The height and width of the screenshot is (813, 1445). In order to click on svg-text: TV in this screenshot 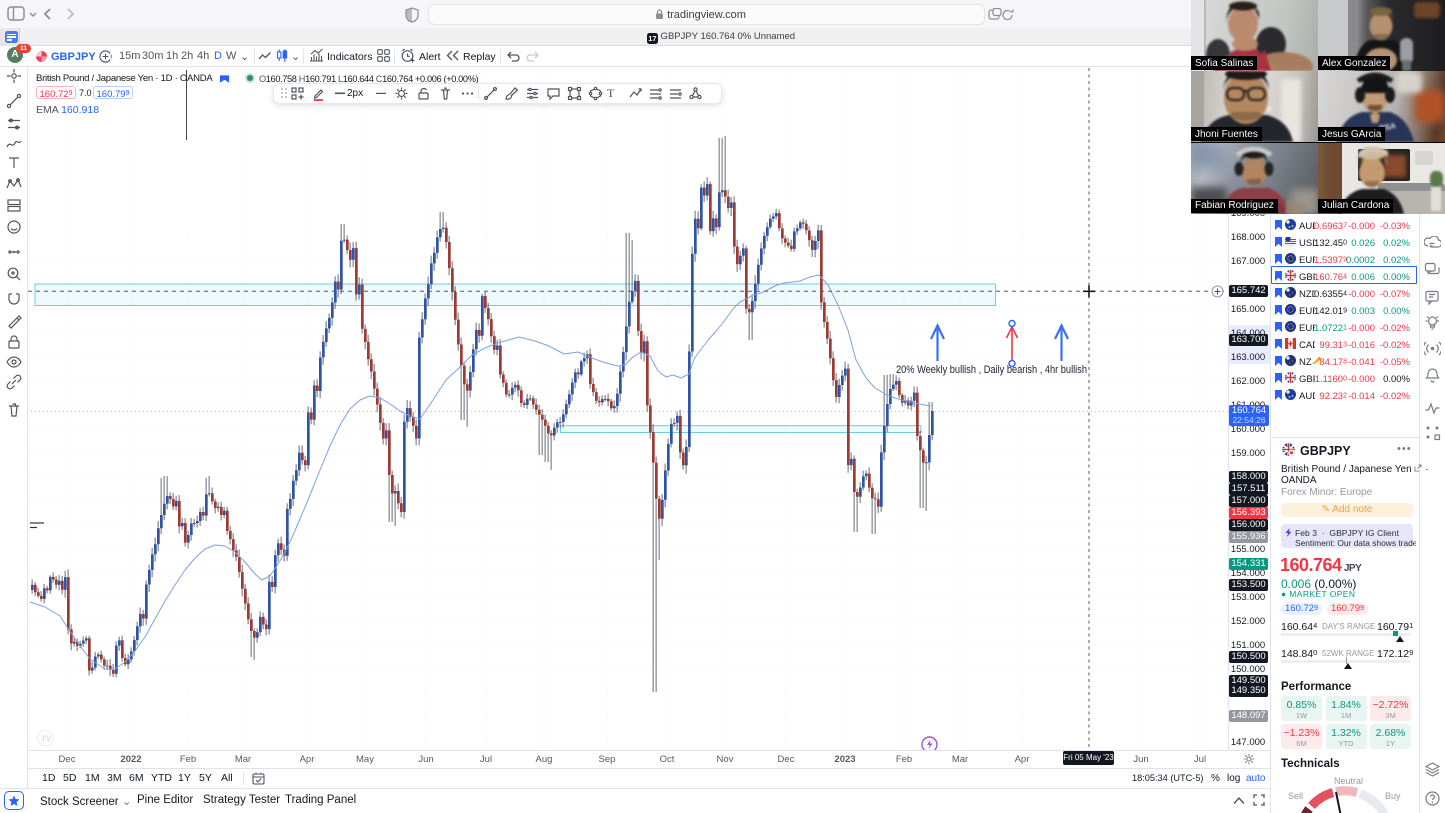, I will do `click(46, 739)`.